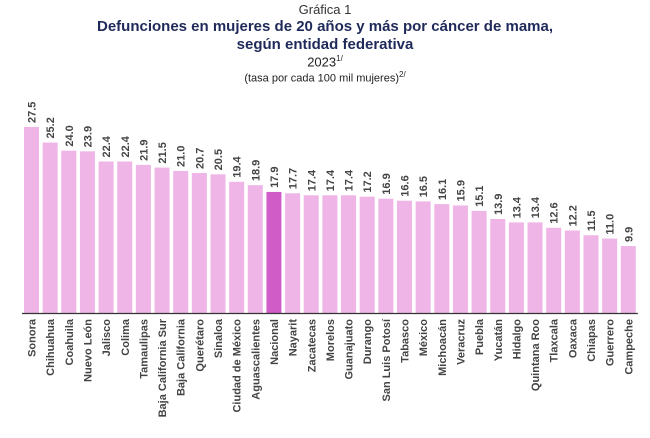 The image size is (650, 438). Describe the element at coordinates (88, 136) in the screenshot. I see `value-label-nuevo-leon: 23.9` at that location.